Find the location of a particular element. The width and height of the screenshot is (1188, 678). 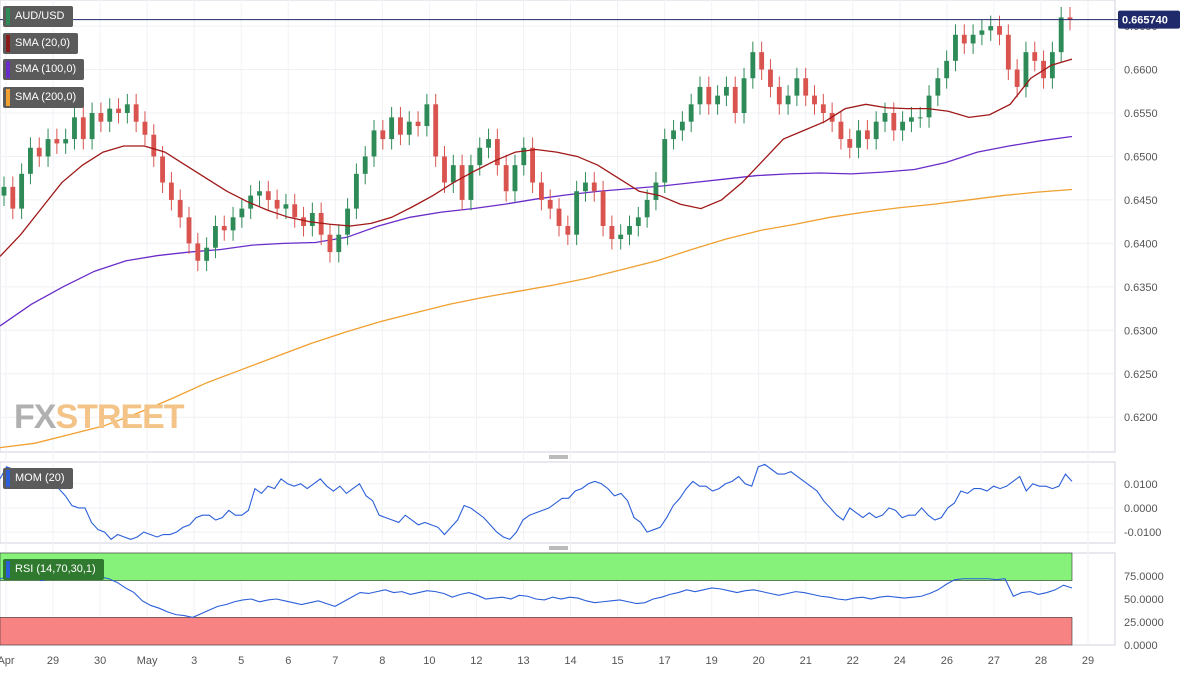

x-tick-label: 22 is located at coordinates (853, 661).